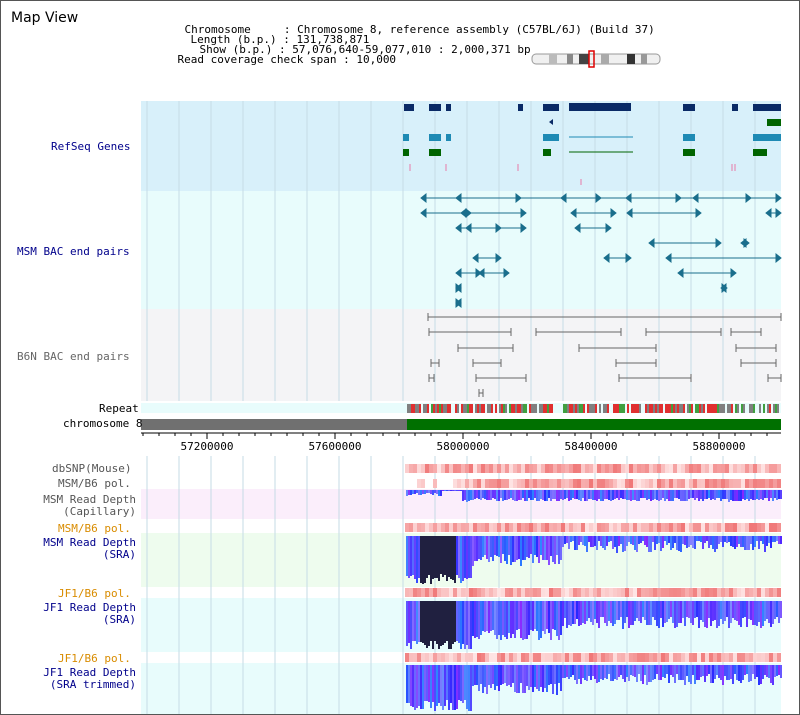 The image size is (800, 715). I want to click on chromosome-ideogram, so click(596, 59).